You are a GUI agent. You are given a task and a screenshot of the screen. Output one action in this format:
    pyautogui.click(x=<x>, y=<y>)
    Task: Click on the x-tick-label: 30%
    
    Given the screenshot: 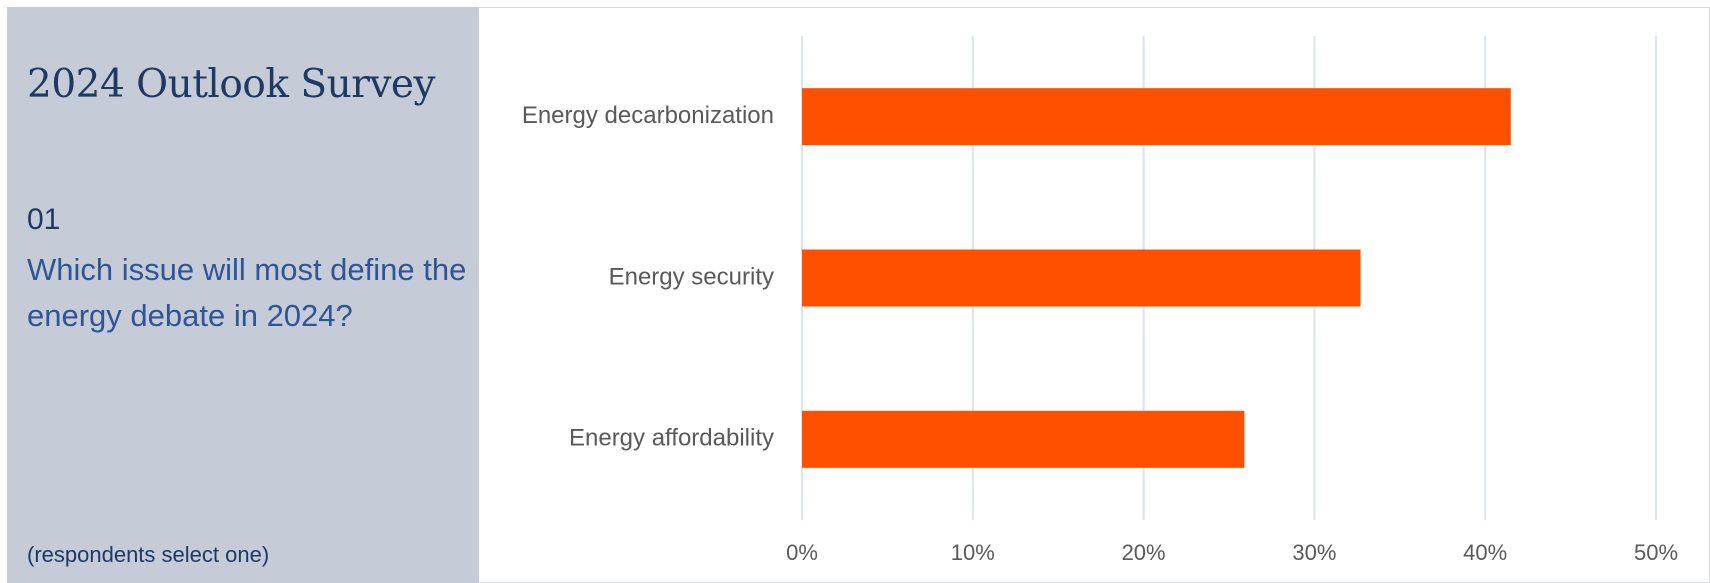 What is the action you would take?
    pyautogui.click(x=1314, y=552)
    